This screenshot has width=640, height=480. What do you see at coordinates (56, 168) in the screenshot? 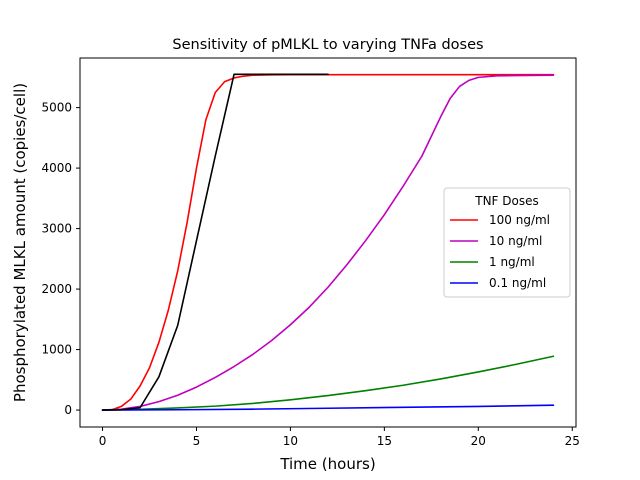
I see `y-tick-label: 4000` at bounding box center [56, 168].